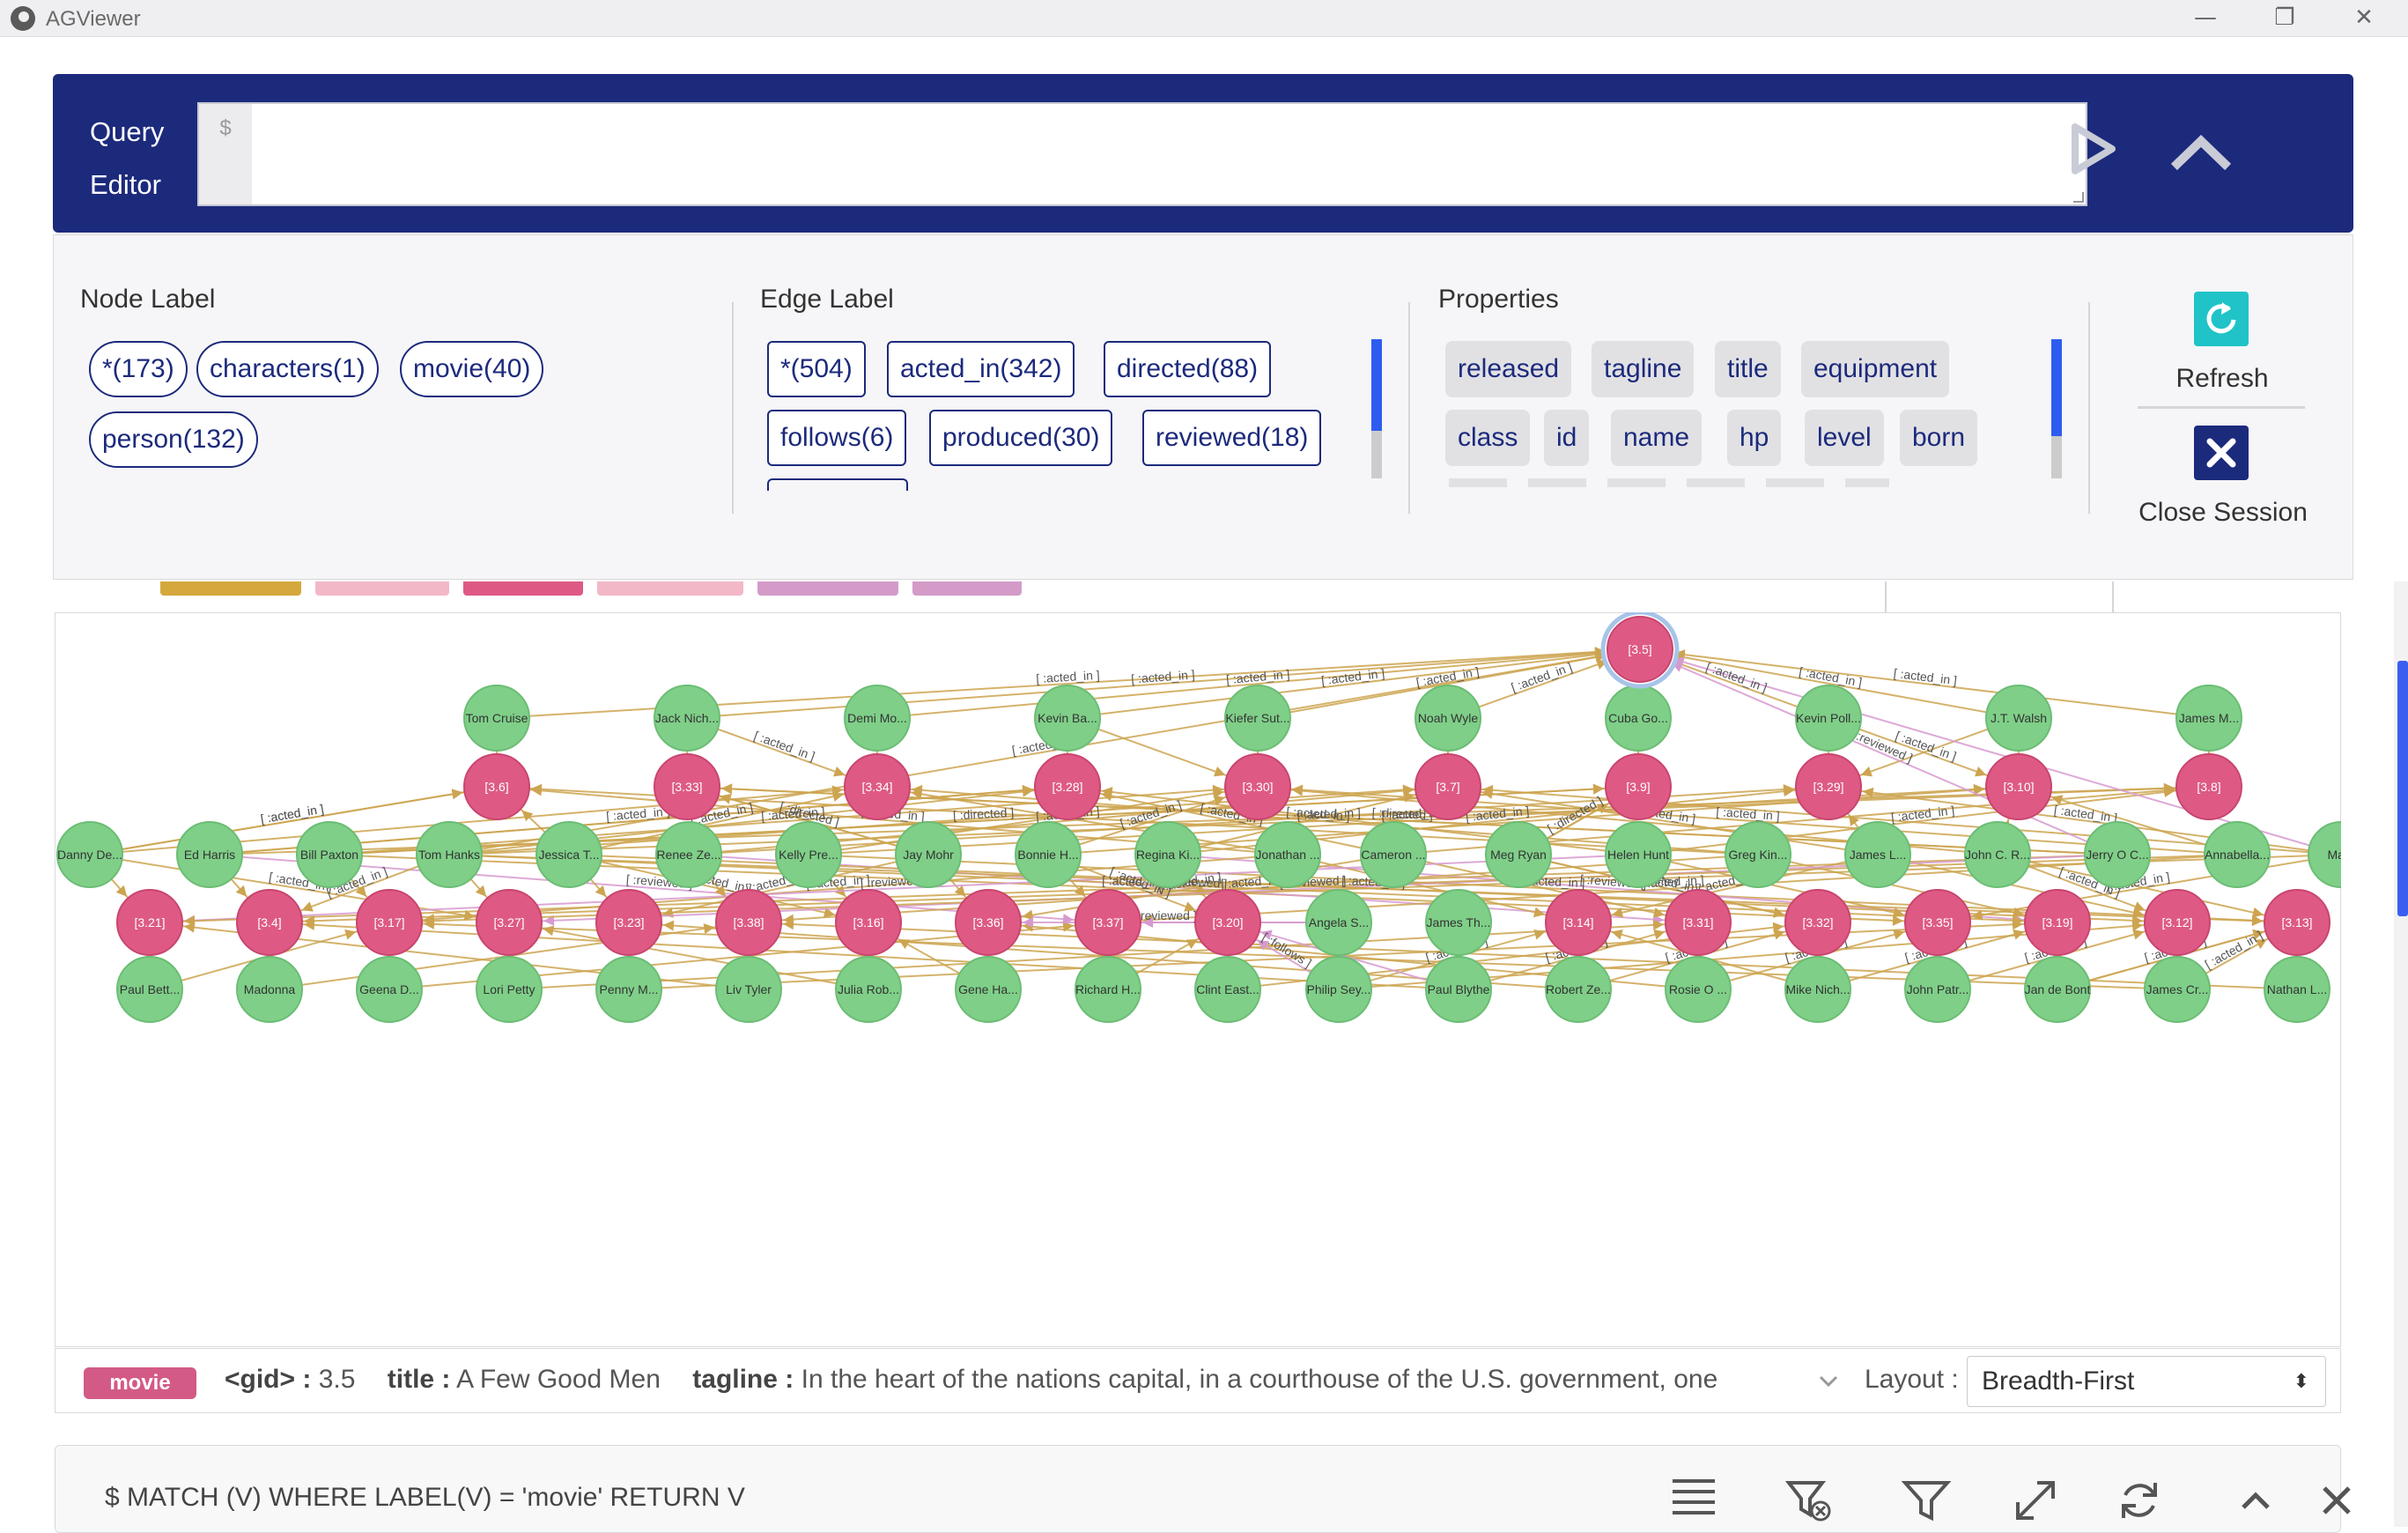  What do you see at coordinates (1829, 1380) in the screenshot?
I see `chevron-down-icon` at bounding box center [1829, 1380].